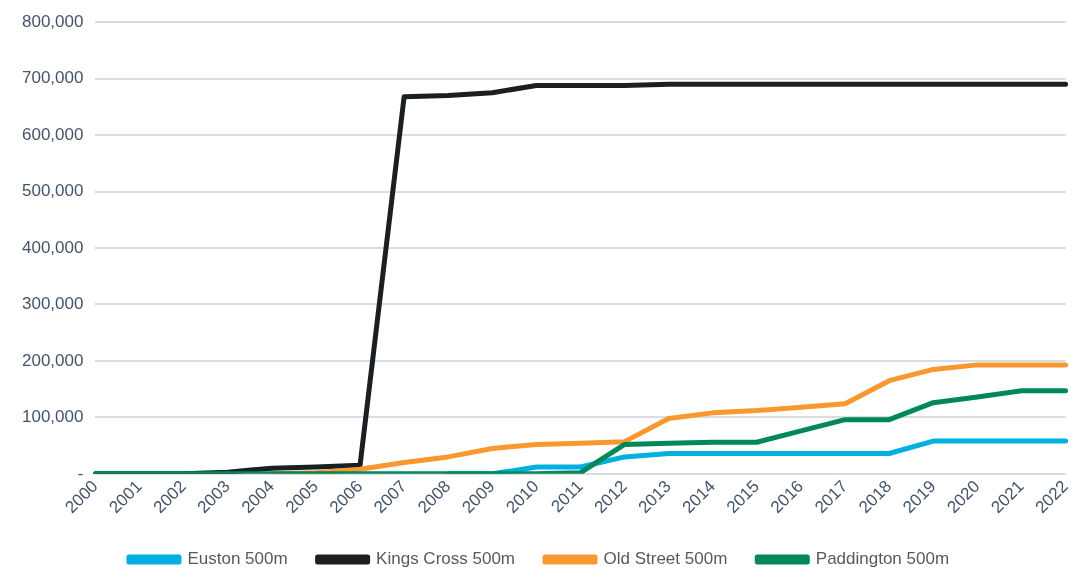 The image size is (1083, 583). I want to click on legend-label: Euston 500m, so click(237, 559).